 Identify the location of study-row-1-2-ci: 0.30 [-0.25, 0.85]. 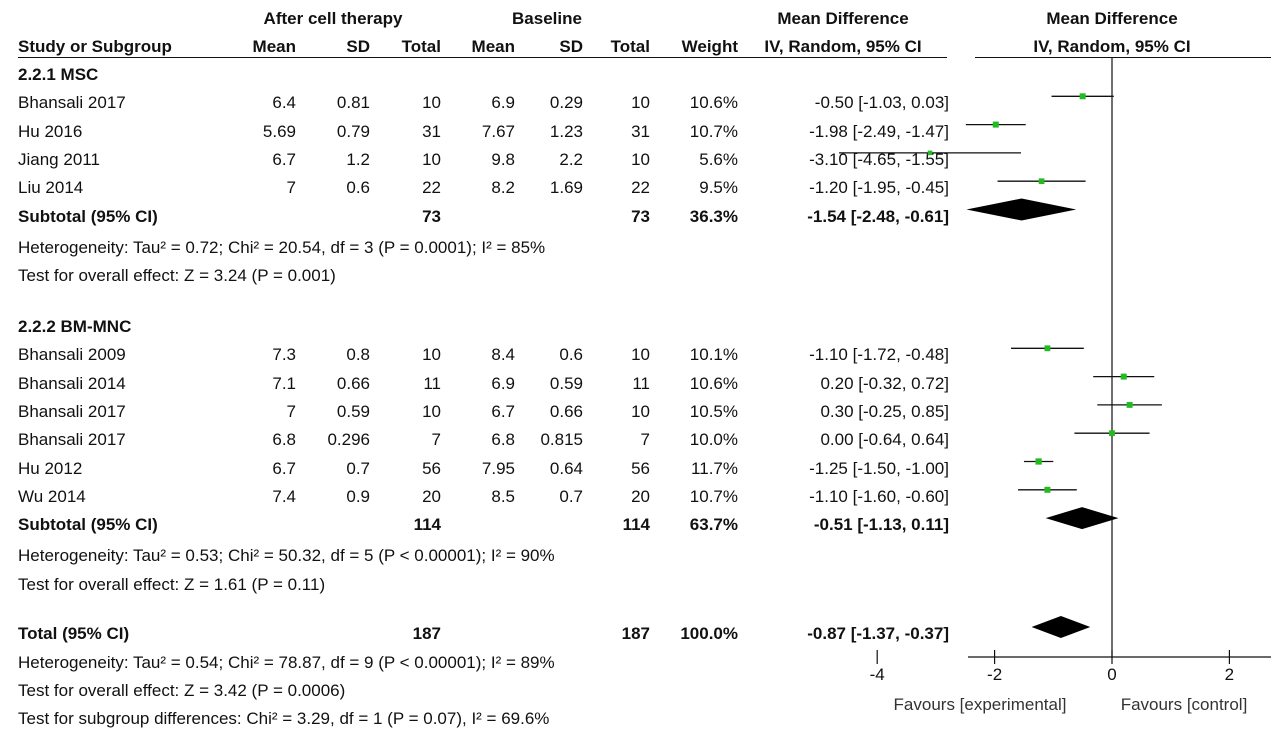
(884, 411).